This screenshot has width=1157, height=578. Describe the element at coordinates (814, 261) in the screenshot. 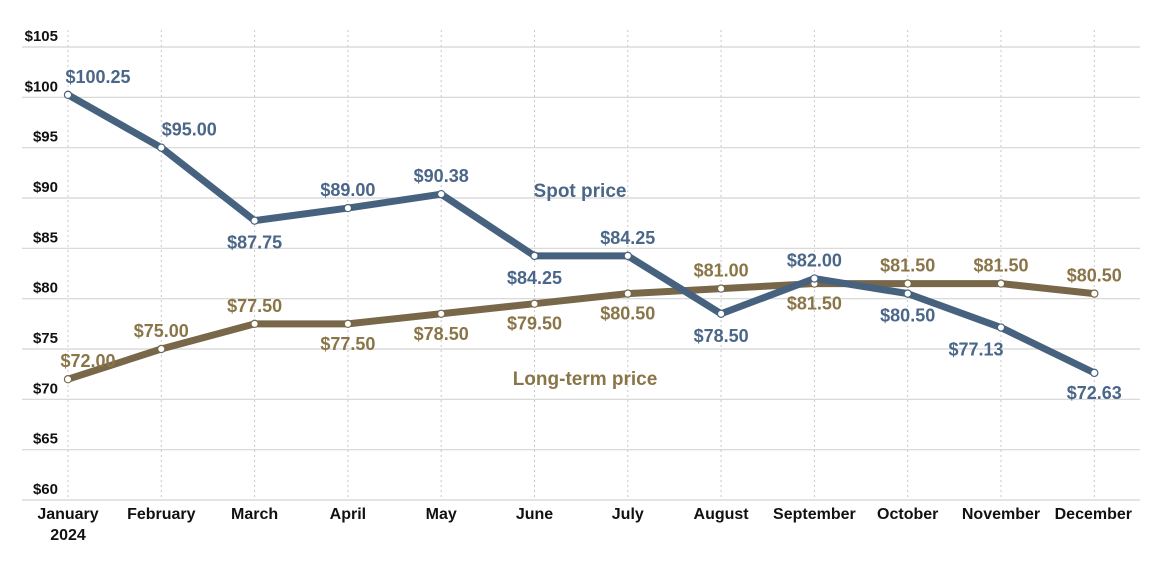

I see `data-label: $82.00` at that location.